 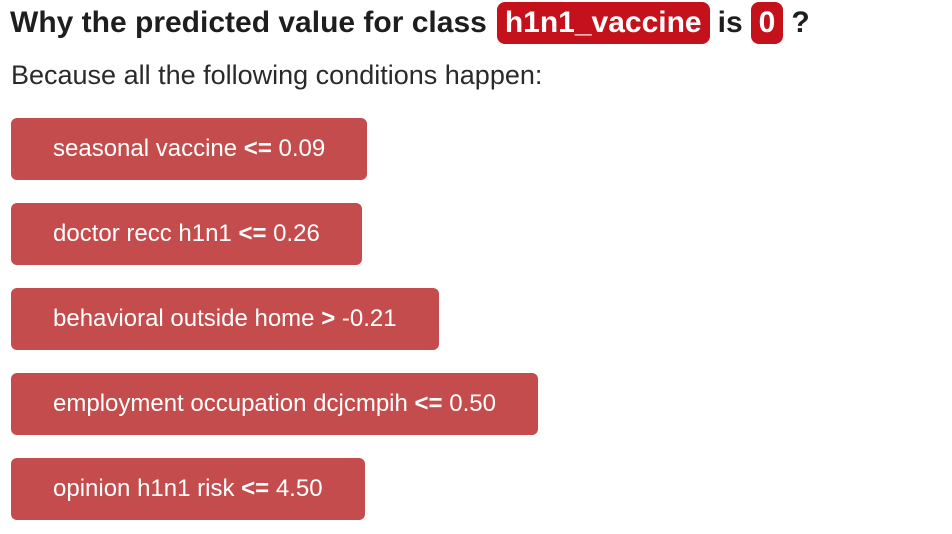 What do you see at coordinates (299, 488) in the screenshot?
I see `condition-value: 4.50` at bounding box center [299, 488].